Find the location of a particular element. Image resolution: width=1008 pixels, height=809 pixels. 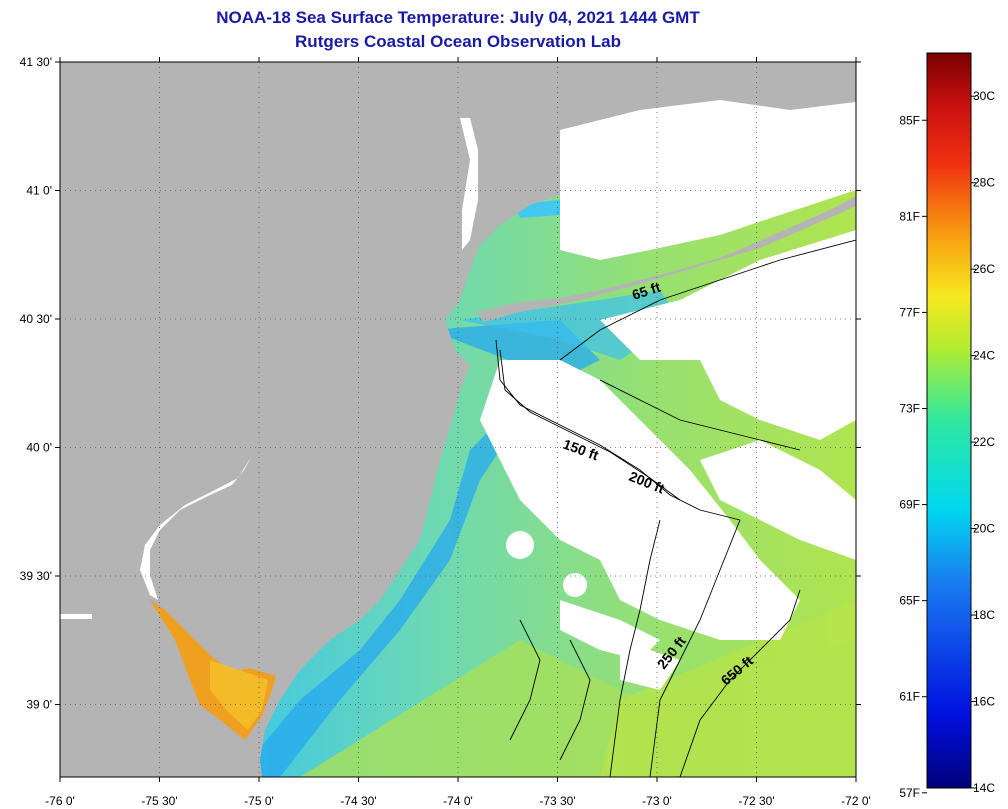

colorbar-celsius-labels: 30C 28C 26C 24C 22C 20C 18C 16C 14C is located at coordinates (983, 442).